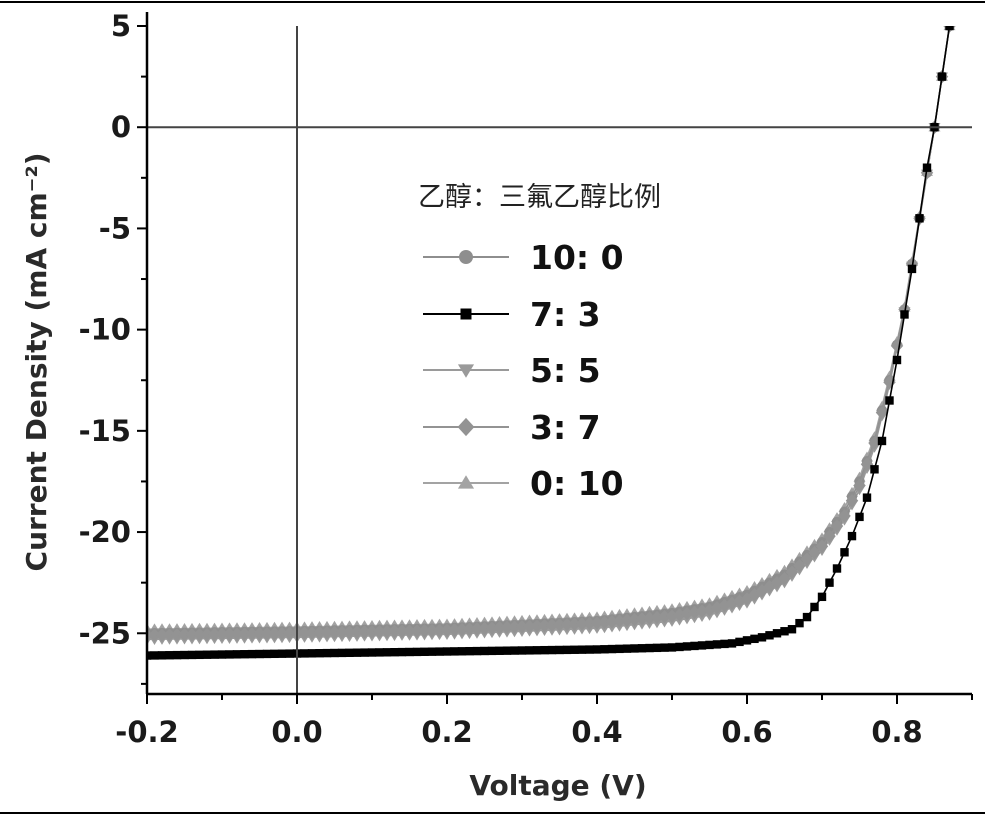  Describe the element at coordinates (523, 257) in the screenshot. I see `legend-entry: 10: 0` at that location.